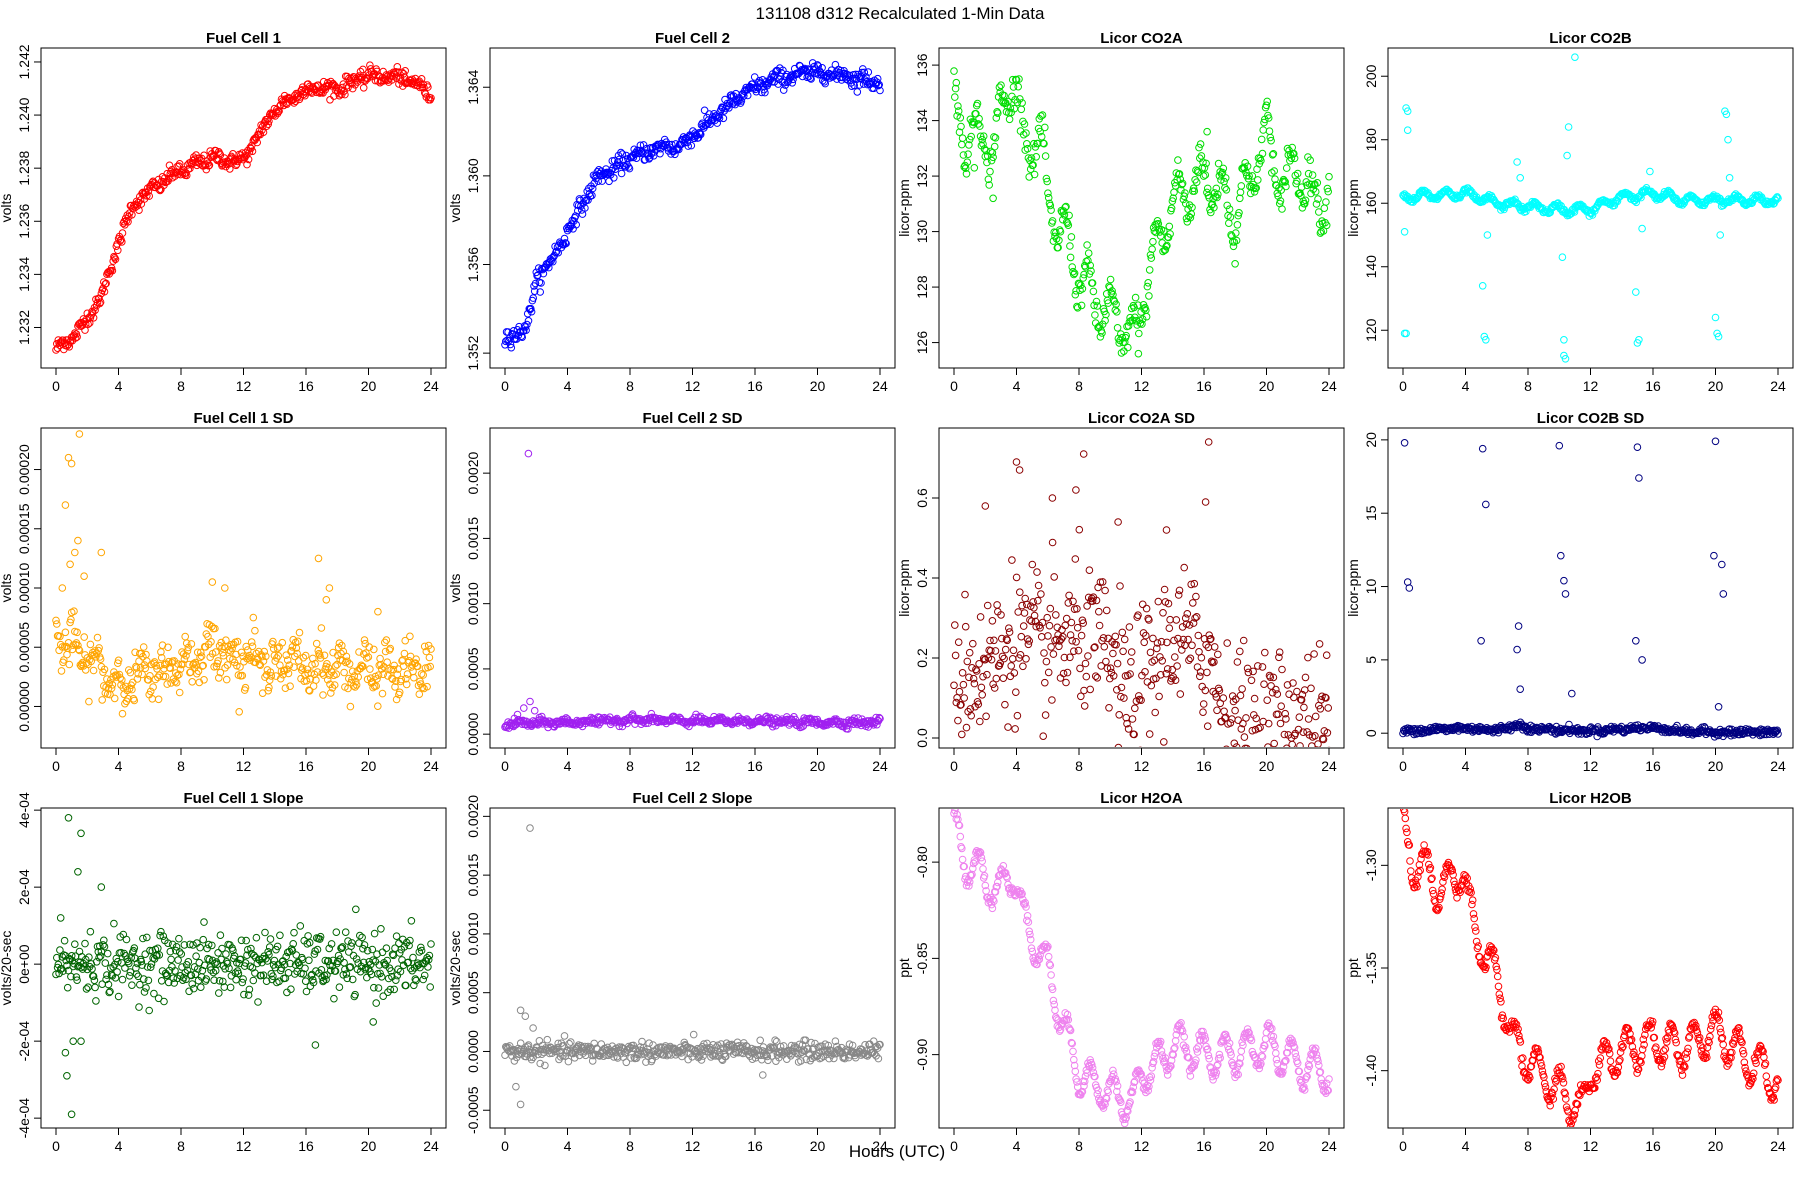  I want to click on x-tick-label: 0, so click(954, 386).